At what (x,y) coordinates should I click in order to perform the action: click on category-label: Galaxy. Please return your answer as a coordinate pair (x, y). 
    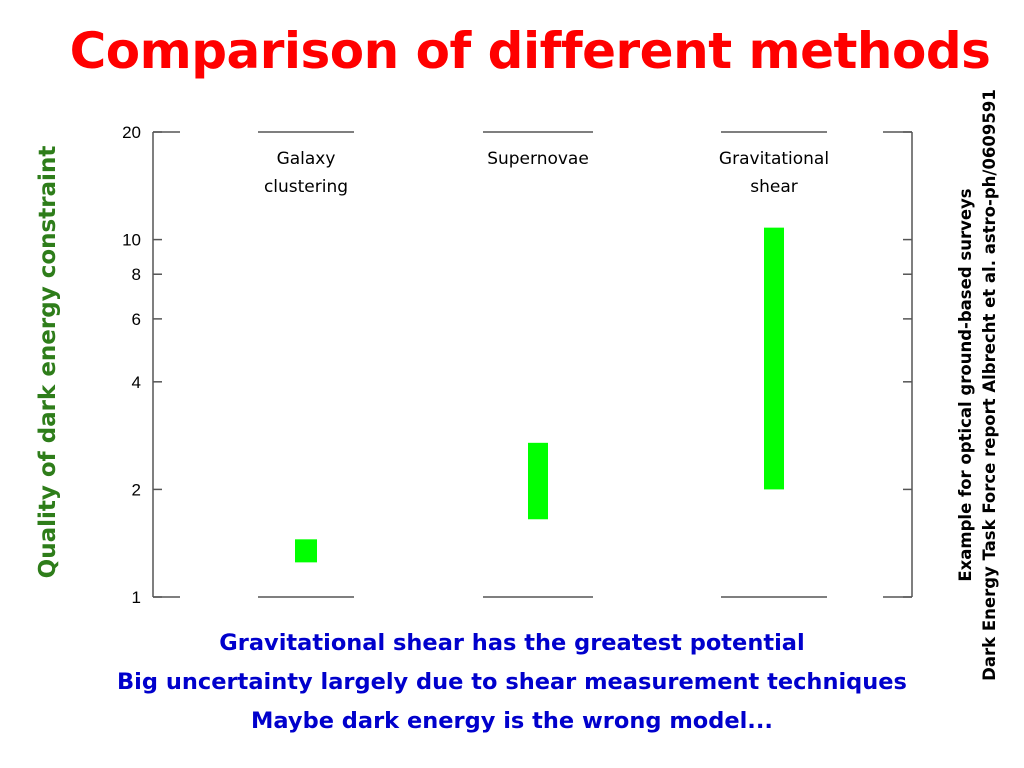
    Looking at the image, I should click on (306, 159).